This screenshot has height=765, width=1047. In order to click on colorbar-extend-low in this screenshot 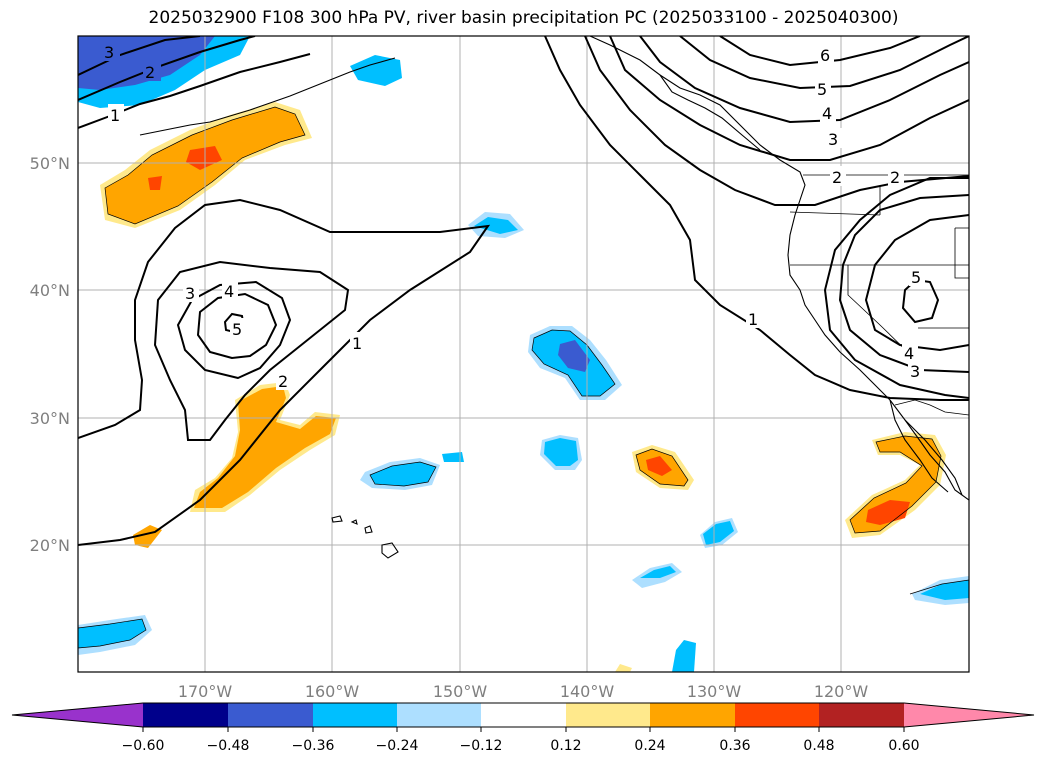, I will do `click(77, 715)`.